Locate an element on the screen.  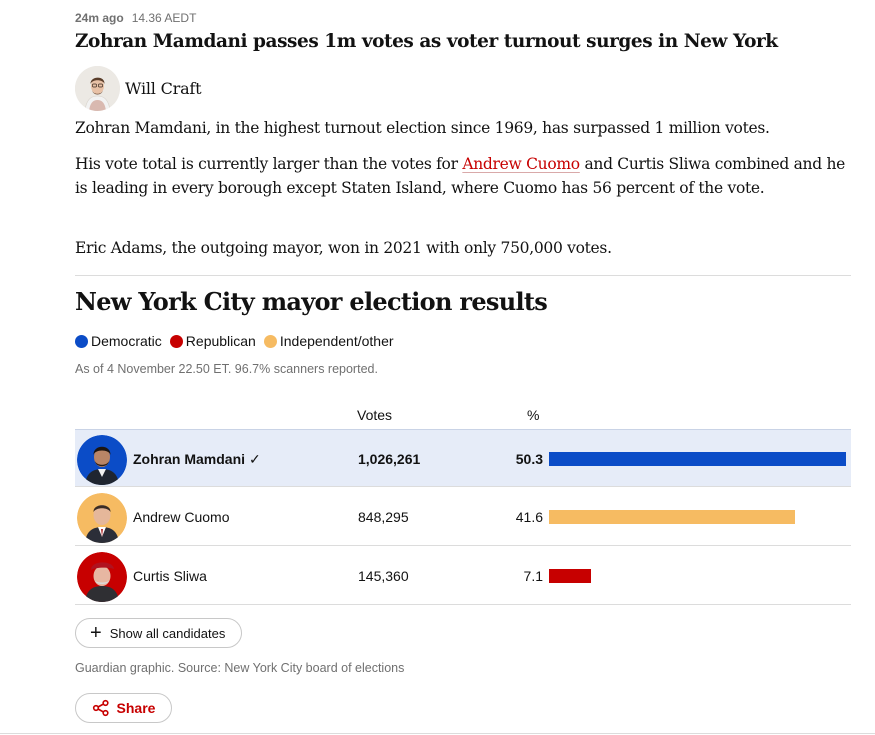
candidate-percent: 50.3 is located at coordinates (529, 459).